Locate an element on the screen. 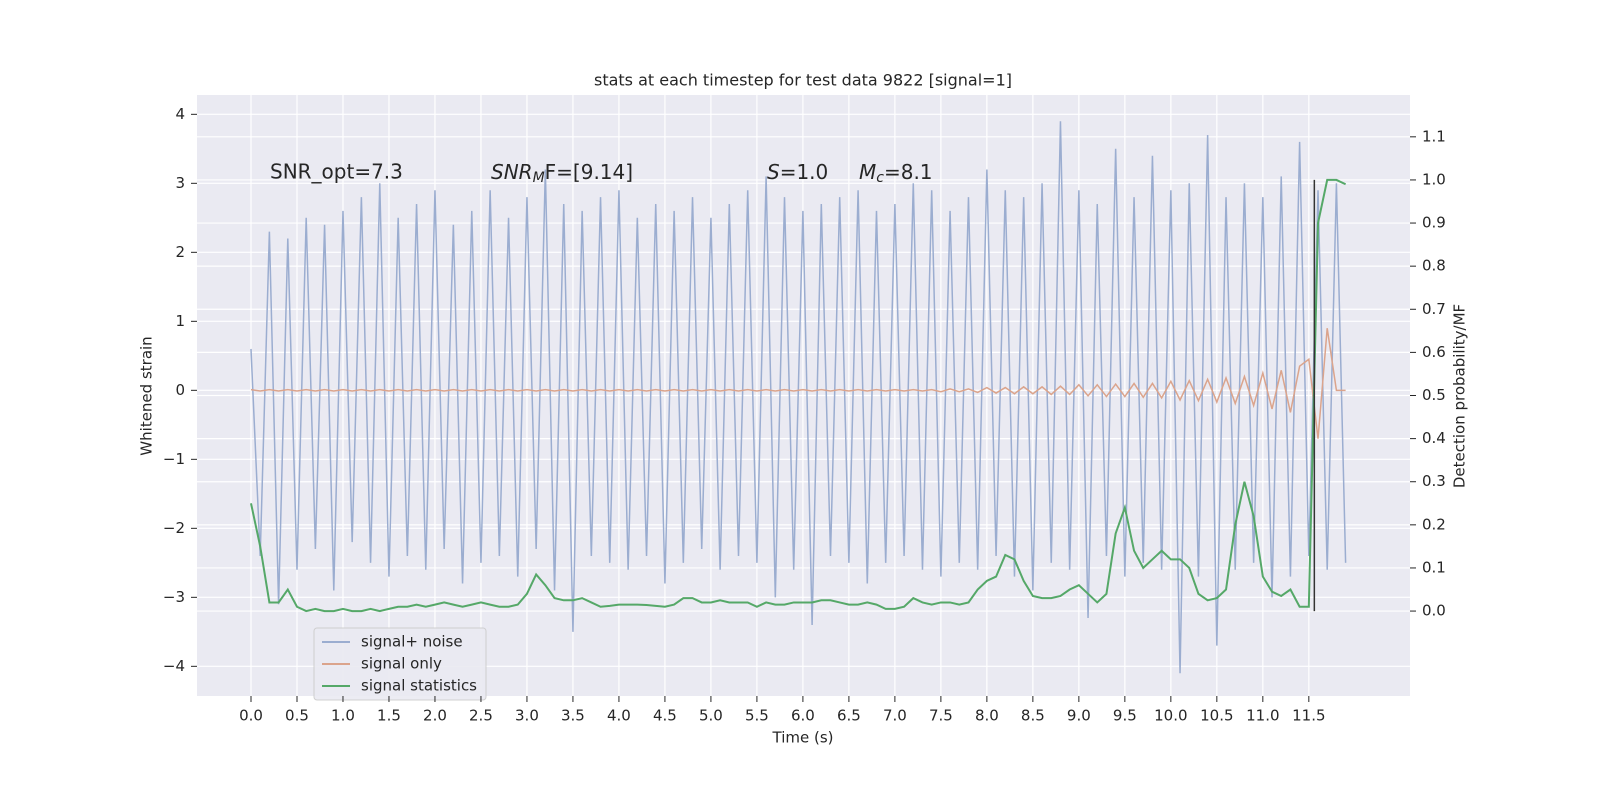 The height and width of the screenshot is (800, 1600). annotation-symbol: S is located at coordinates (773, 172).